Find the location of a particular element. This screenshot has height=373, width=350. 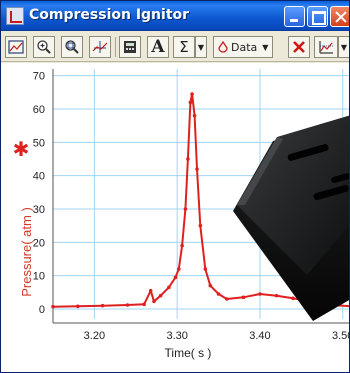

x-tick-label: 3.20 is located at coordinates (94, 336).